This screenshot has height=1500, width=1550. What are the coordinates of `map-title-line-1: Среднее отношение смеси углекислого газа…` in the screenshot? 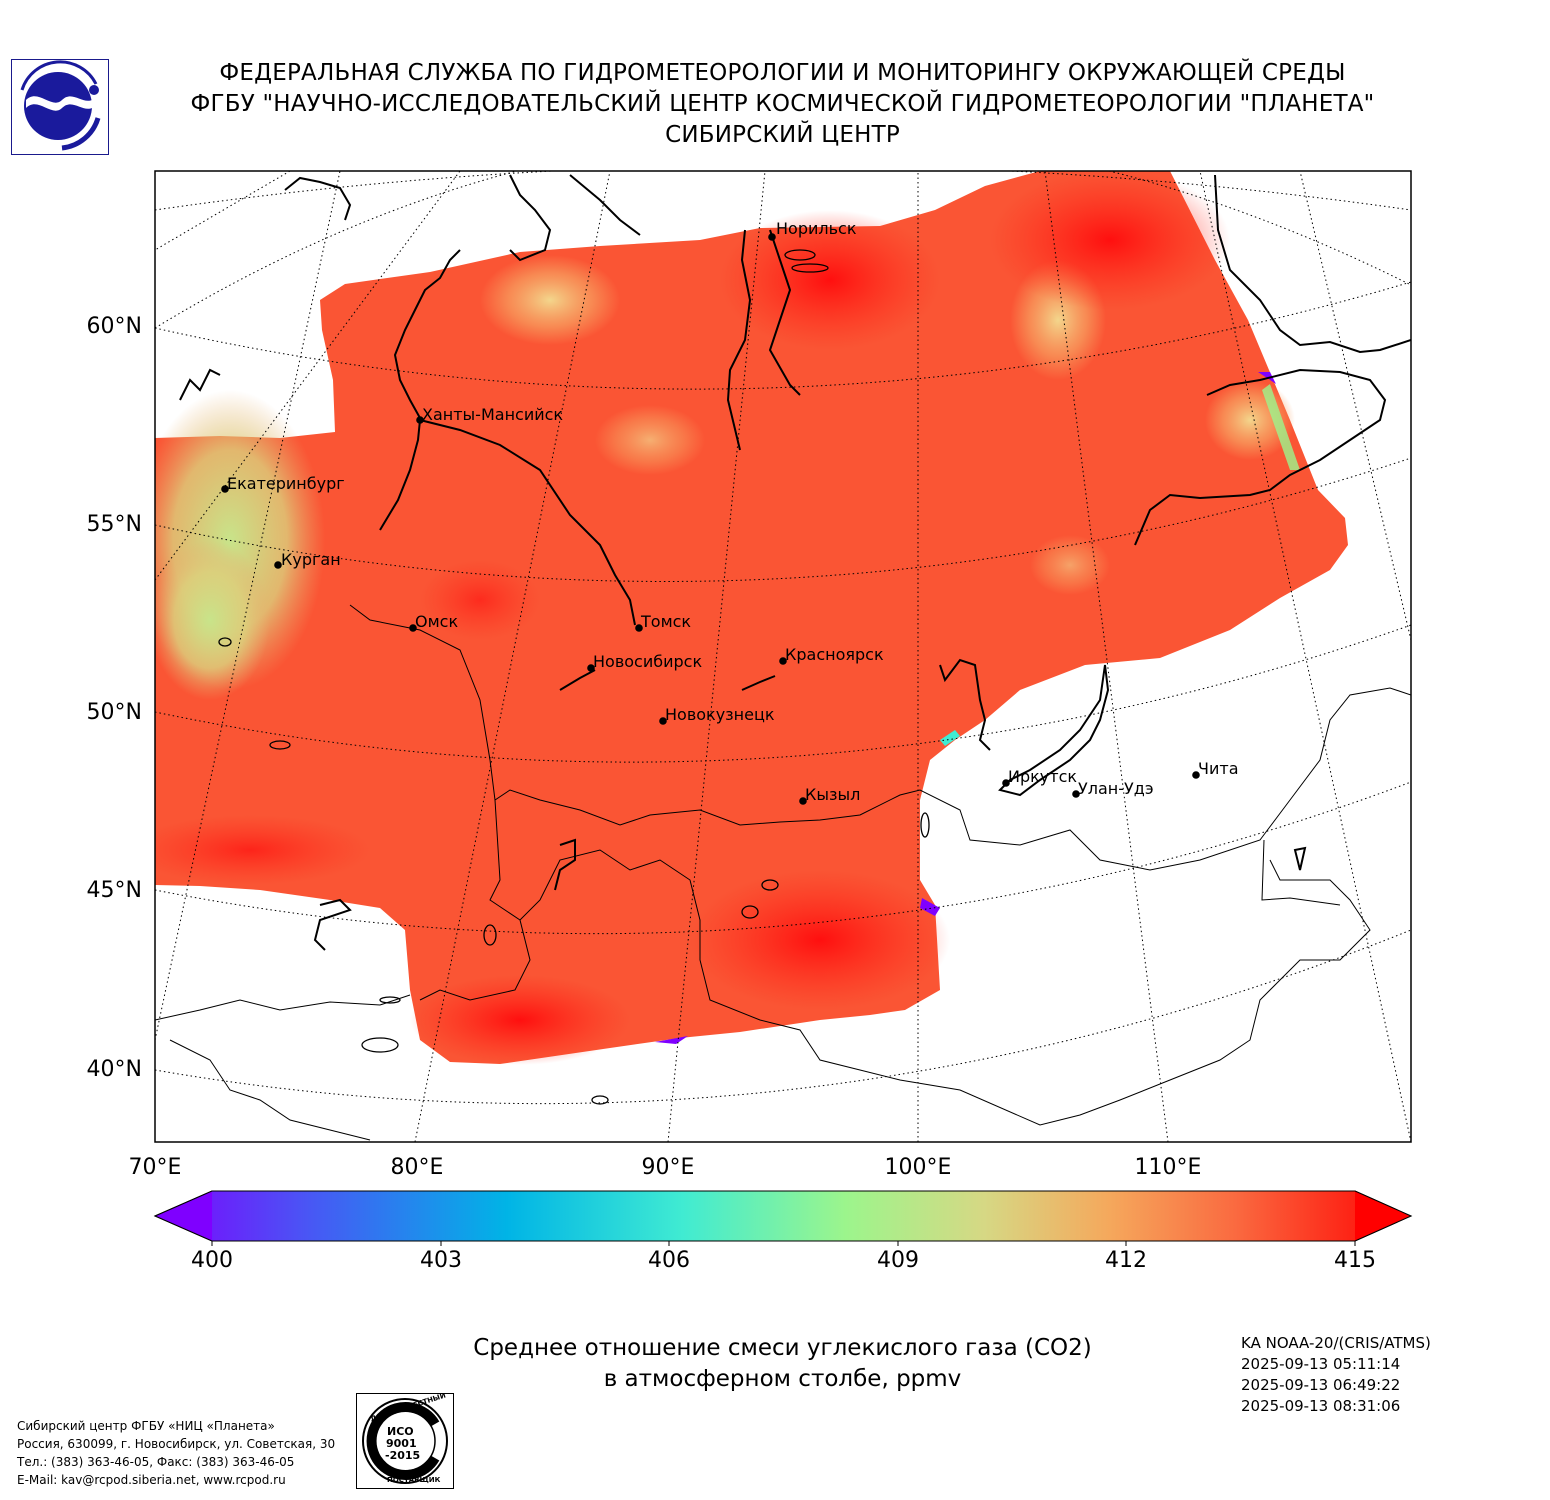 It's located at (782, 1348).